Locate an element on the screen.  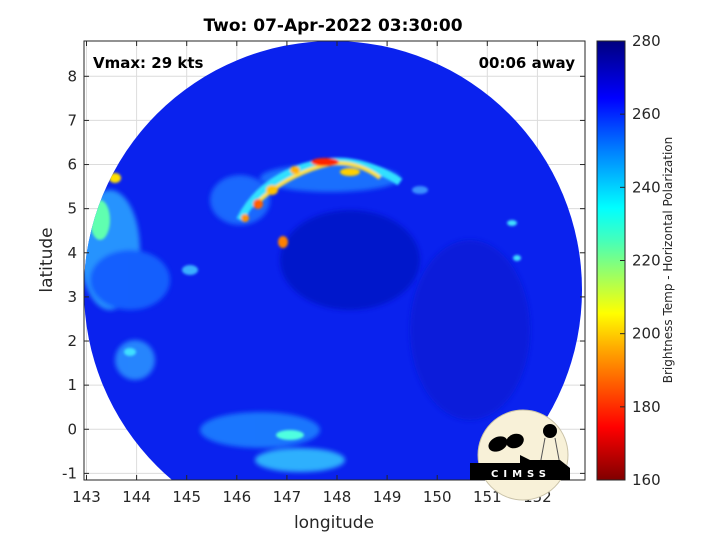
colorbar-tick-label: 280 is located at coordinates (646, 41).